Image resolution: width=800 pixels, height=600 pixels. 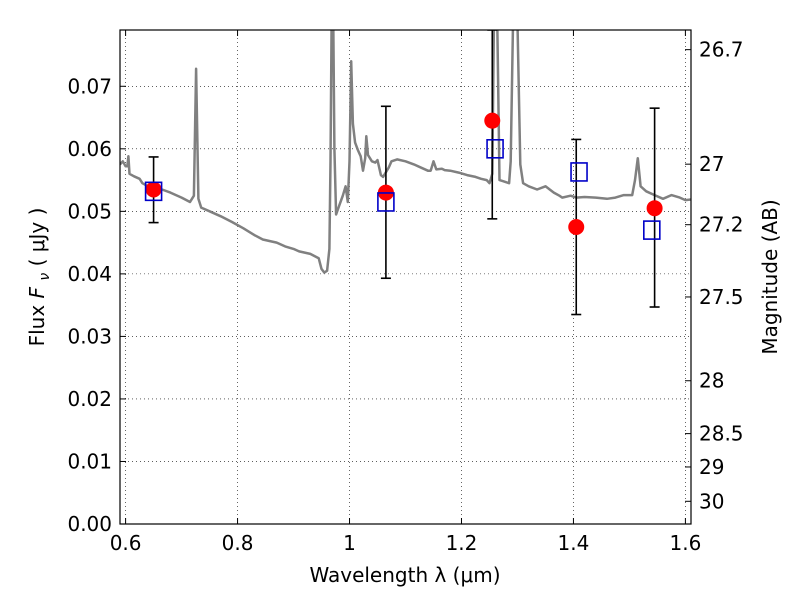 I want to click on y-axis-label-left: Flux F ν ( μJy ), so click(x=39, y=277).